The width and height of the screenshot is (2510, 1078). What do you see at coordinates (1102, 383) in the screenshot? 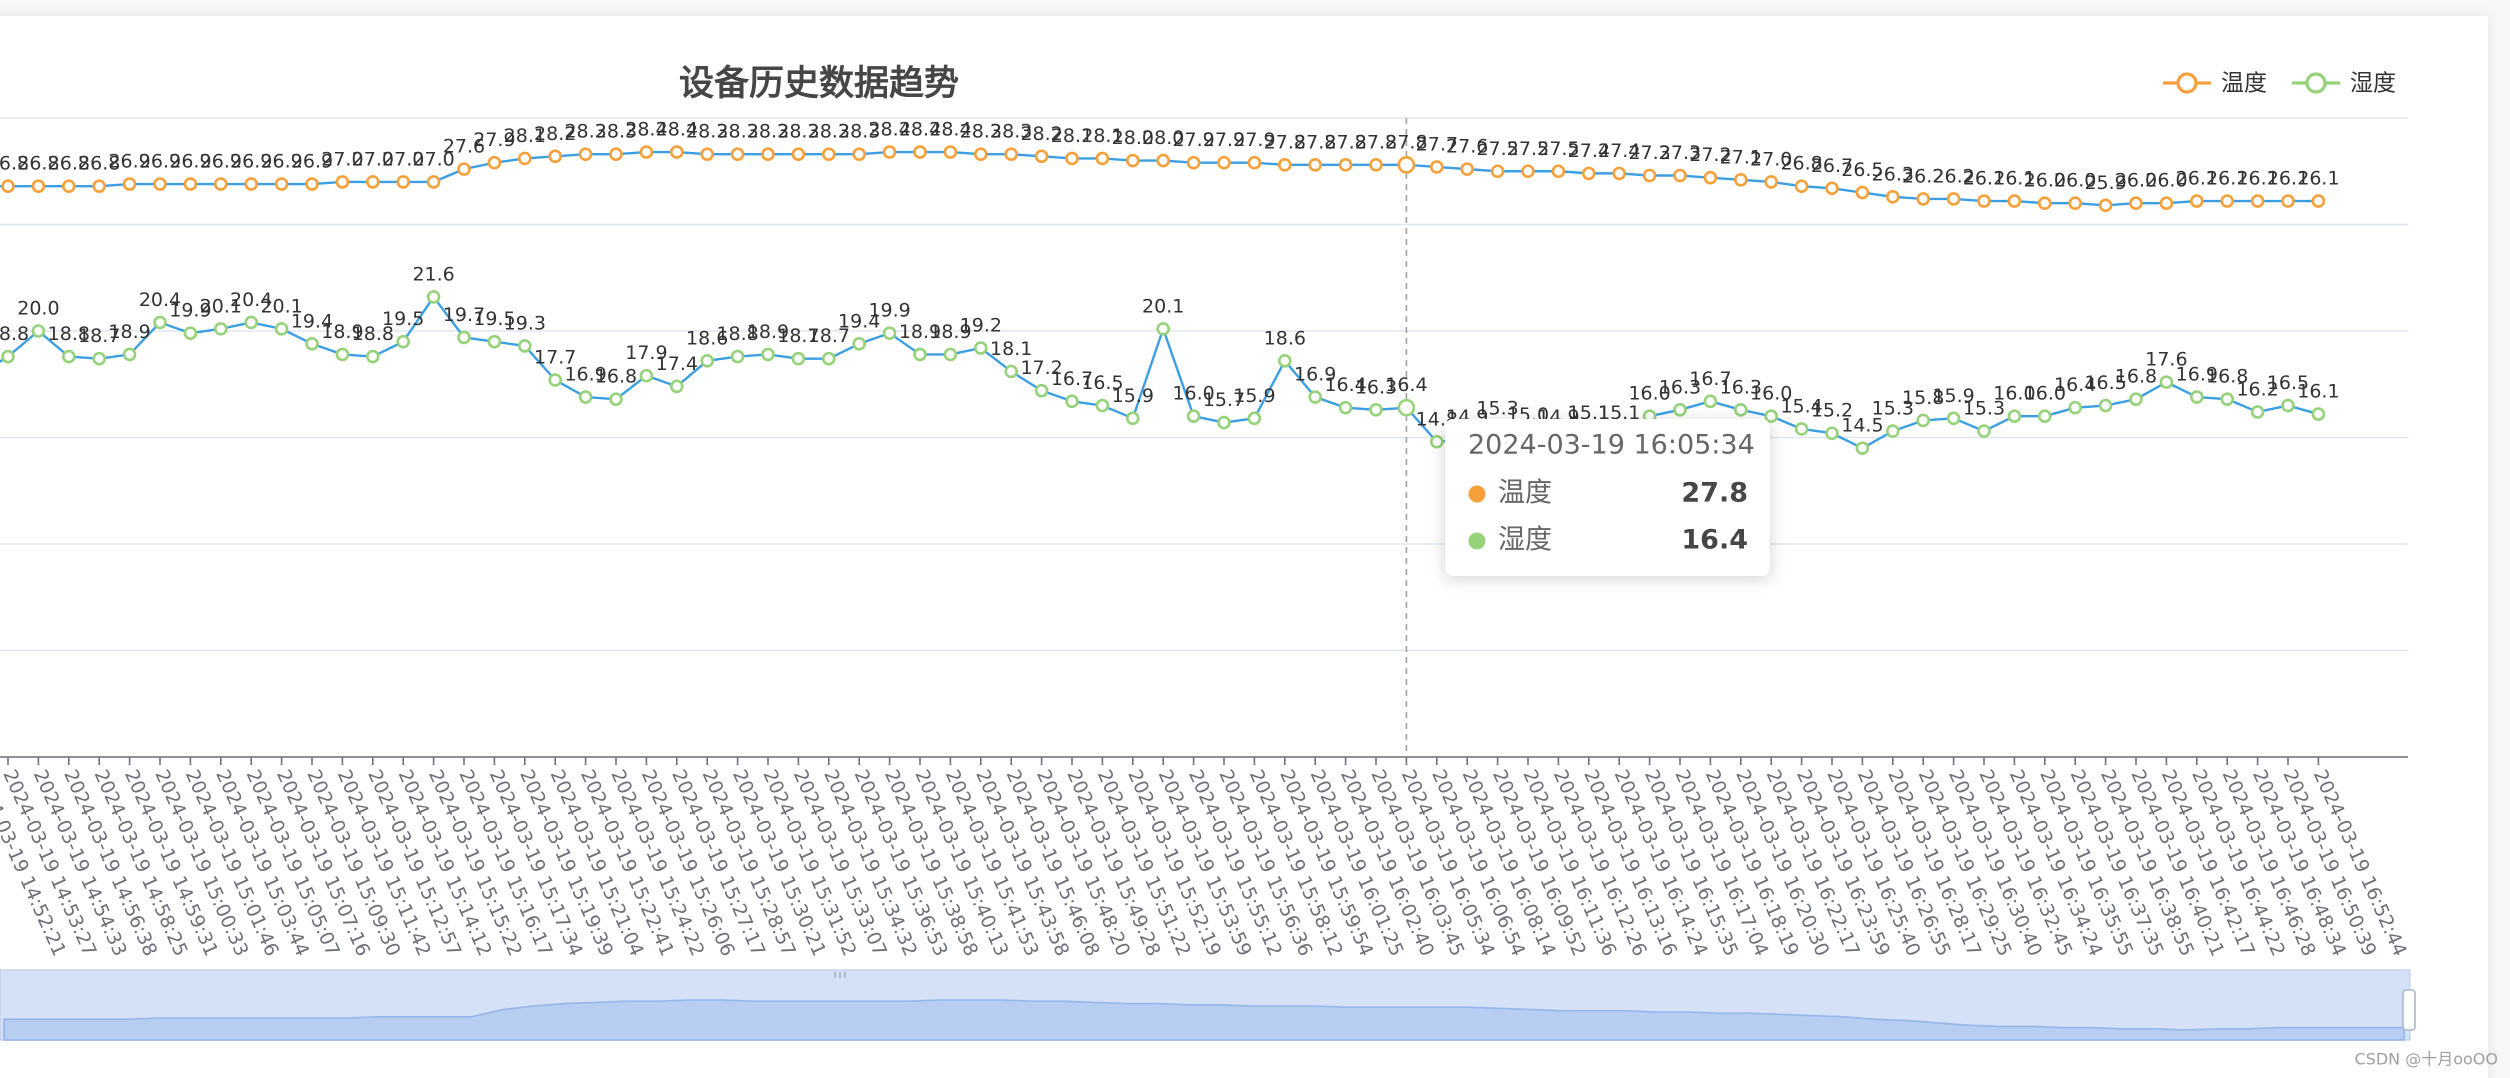
I see `data-label: 16.5` at bounding box center [1102, 383].